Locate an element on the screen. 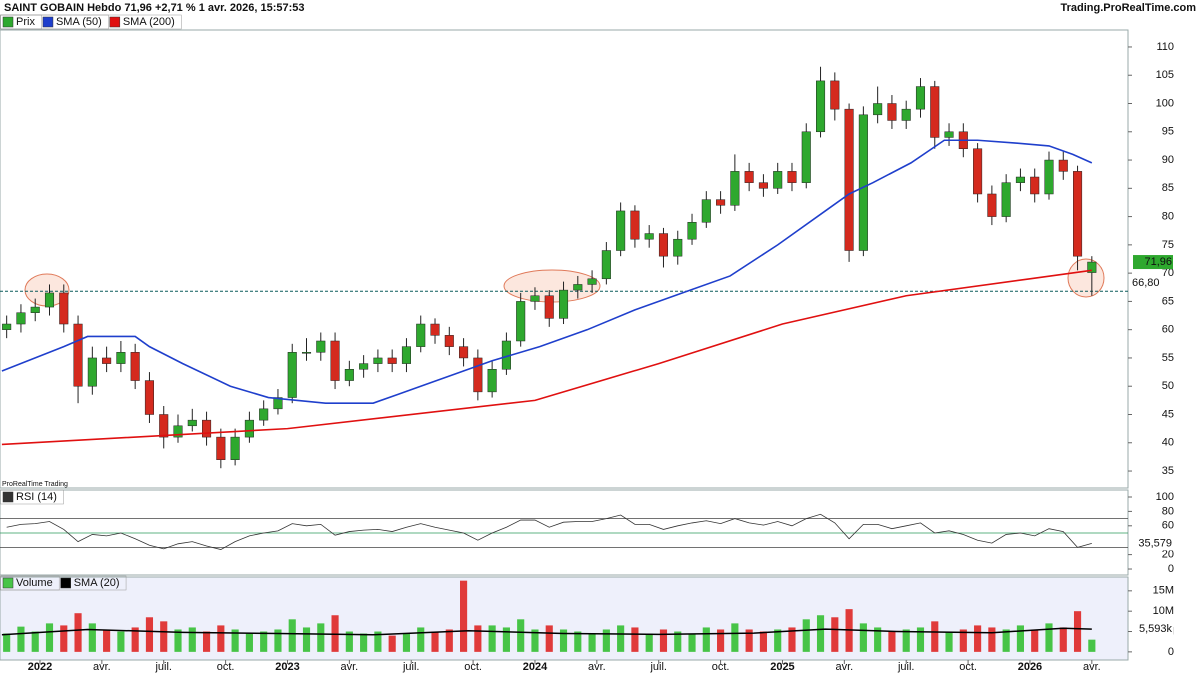 Image resolution: width=1200 pixels, height=675 pixels. last-value-label: 35,579 is located at coordinates (1155, 543).